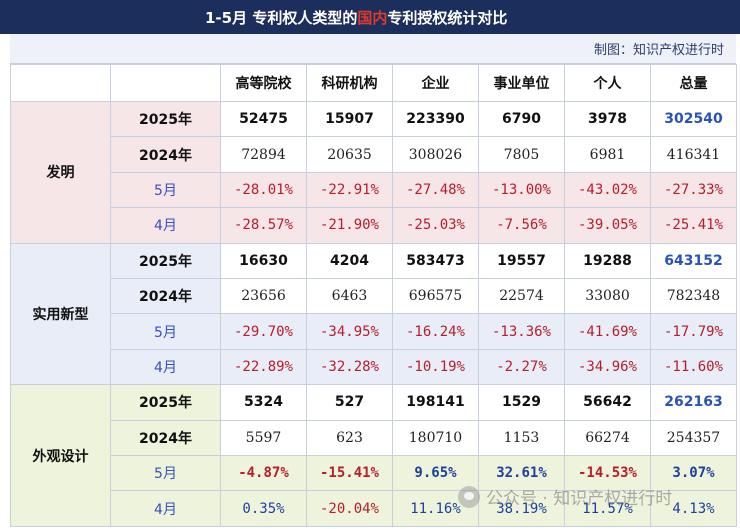 This screenshot has width=740, height=529. Describe the element at coordinates (349, 261) in the screenshot. I see `table-cell: 4204` at that location.